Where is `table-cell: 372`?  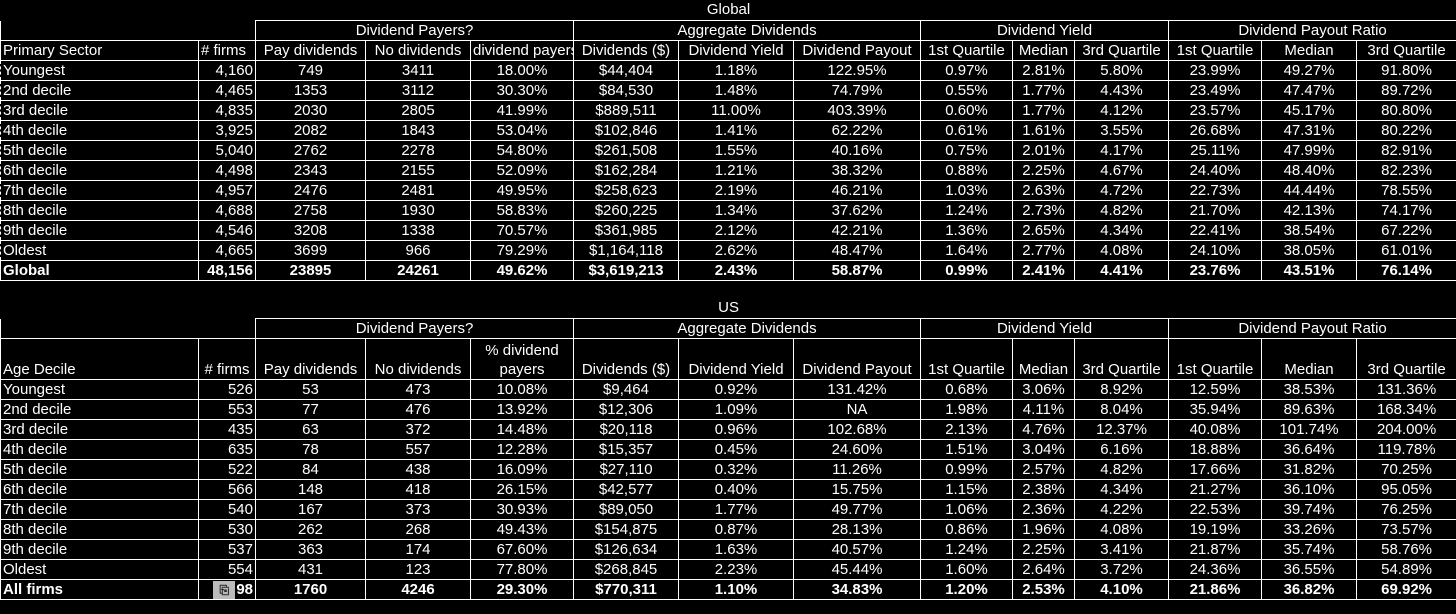 table-cell: 372 is located at coordinates (418, 429).